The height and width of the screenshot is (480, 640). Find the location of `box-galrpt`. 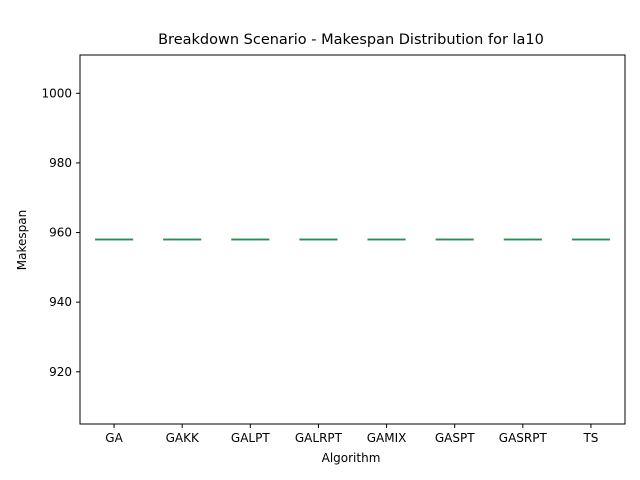

box-galrpt is located at coordinates (318, 239).